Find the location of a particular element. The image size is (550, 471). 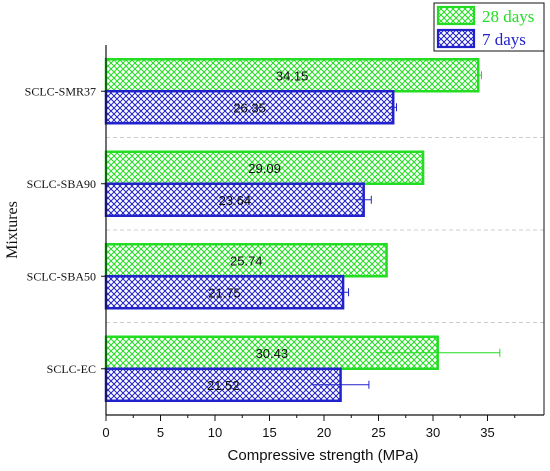

data-label: 25.74 is located at coordinates (246, 260).